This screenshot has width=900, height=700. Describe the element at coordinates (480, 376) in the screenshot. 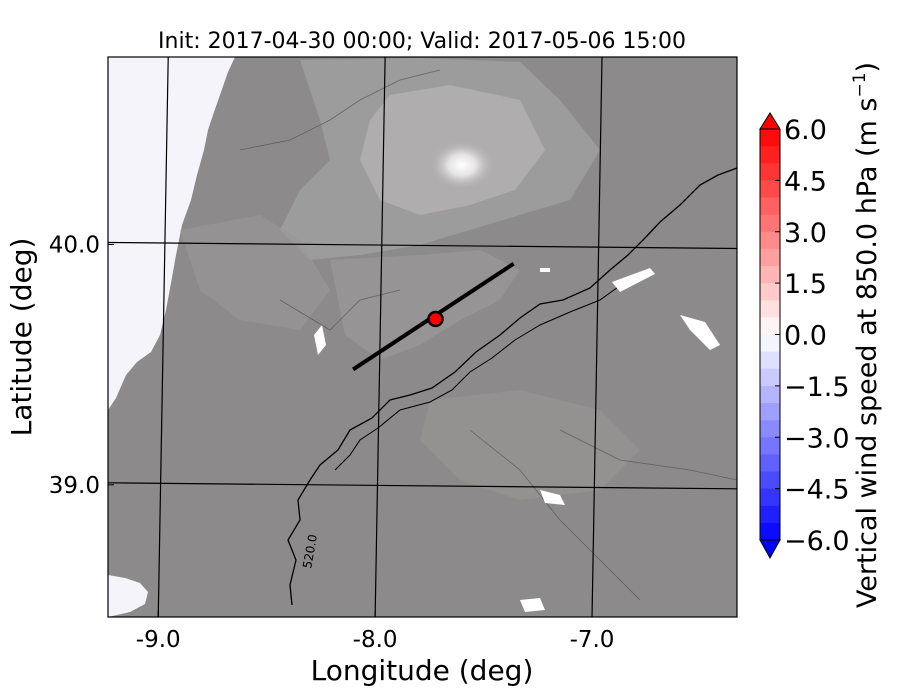

I see `contour-line-secondary` at that location.